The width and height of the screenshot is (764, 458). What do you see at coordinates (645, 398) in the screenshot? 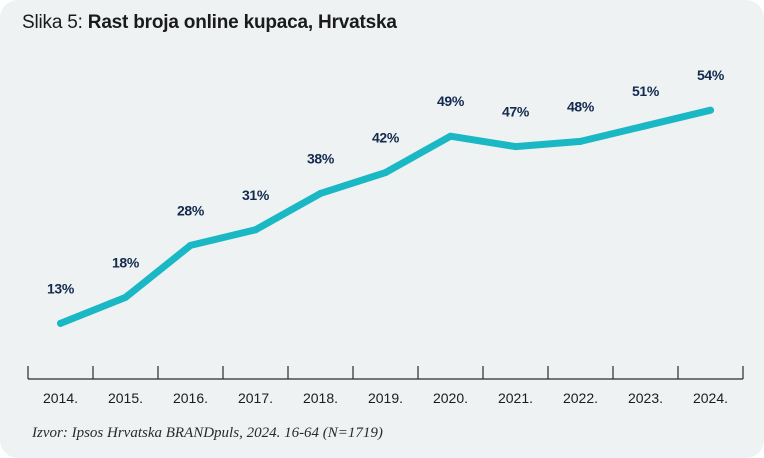
I see `x-tick-label: 2023.` at bounding box center [645, 398].